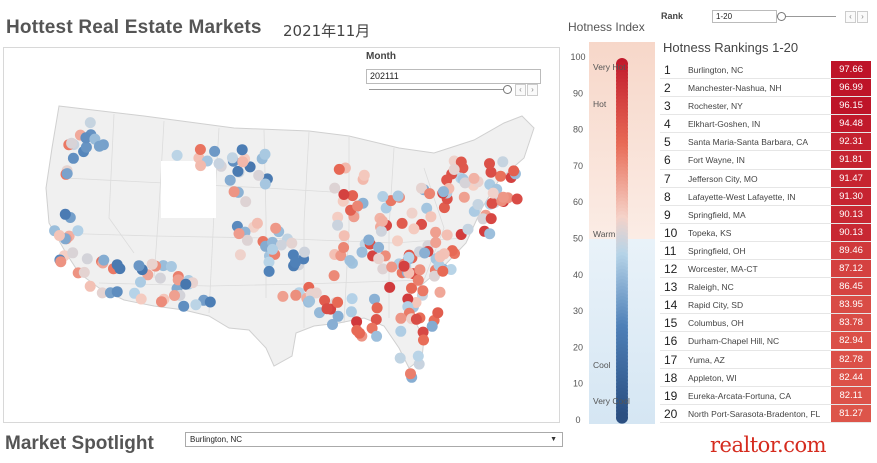  What do you see at coordinates (553, 439) in the screenshot?
I see `caret-down-icon: ▼` at bounding box center [553, 439].